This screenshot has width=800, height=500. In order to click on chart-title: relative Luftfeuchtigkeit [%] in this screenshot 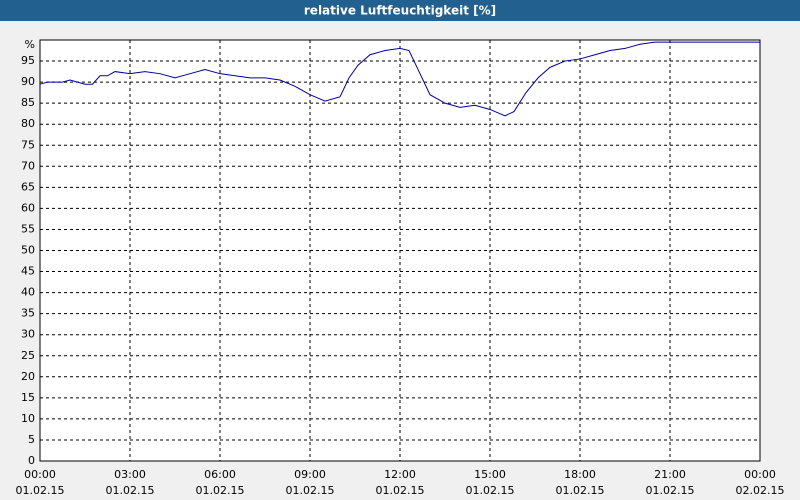, I will do `click(400, 11)`.